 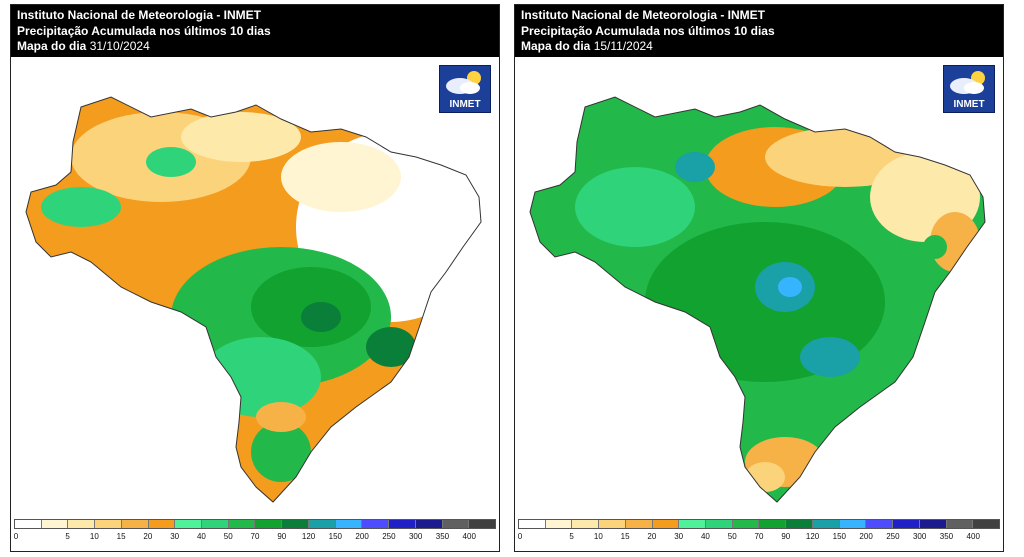 I want to click on map-date: 31/10/2024, so click(x=119, y=46).